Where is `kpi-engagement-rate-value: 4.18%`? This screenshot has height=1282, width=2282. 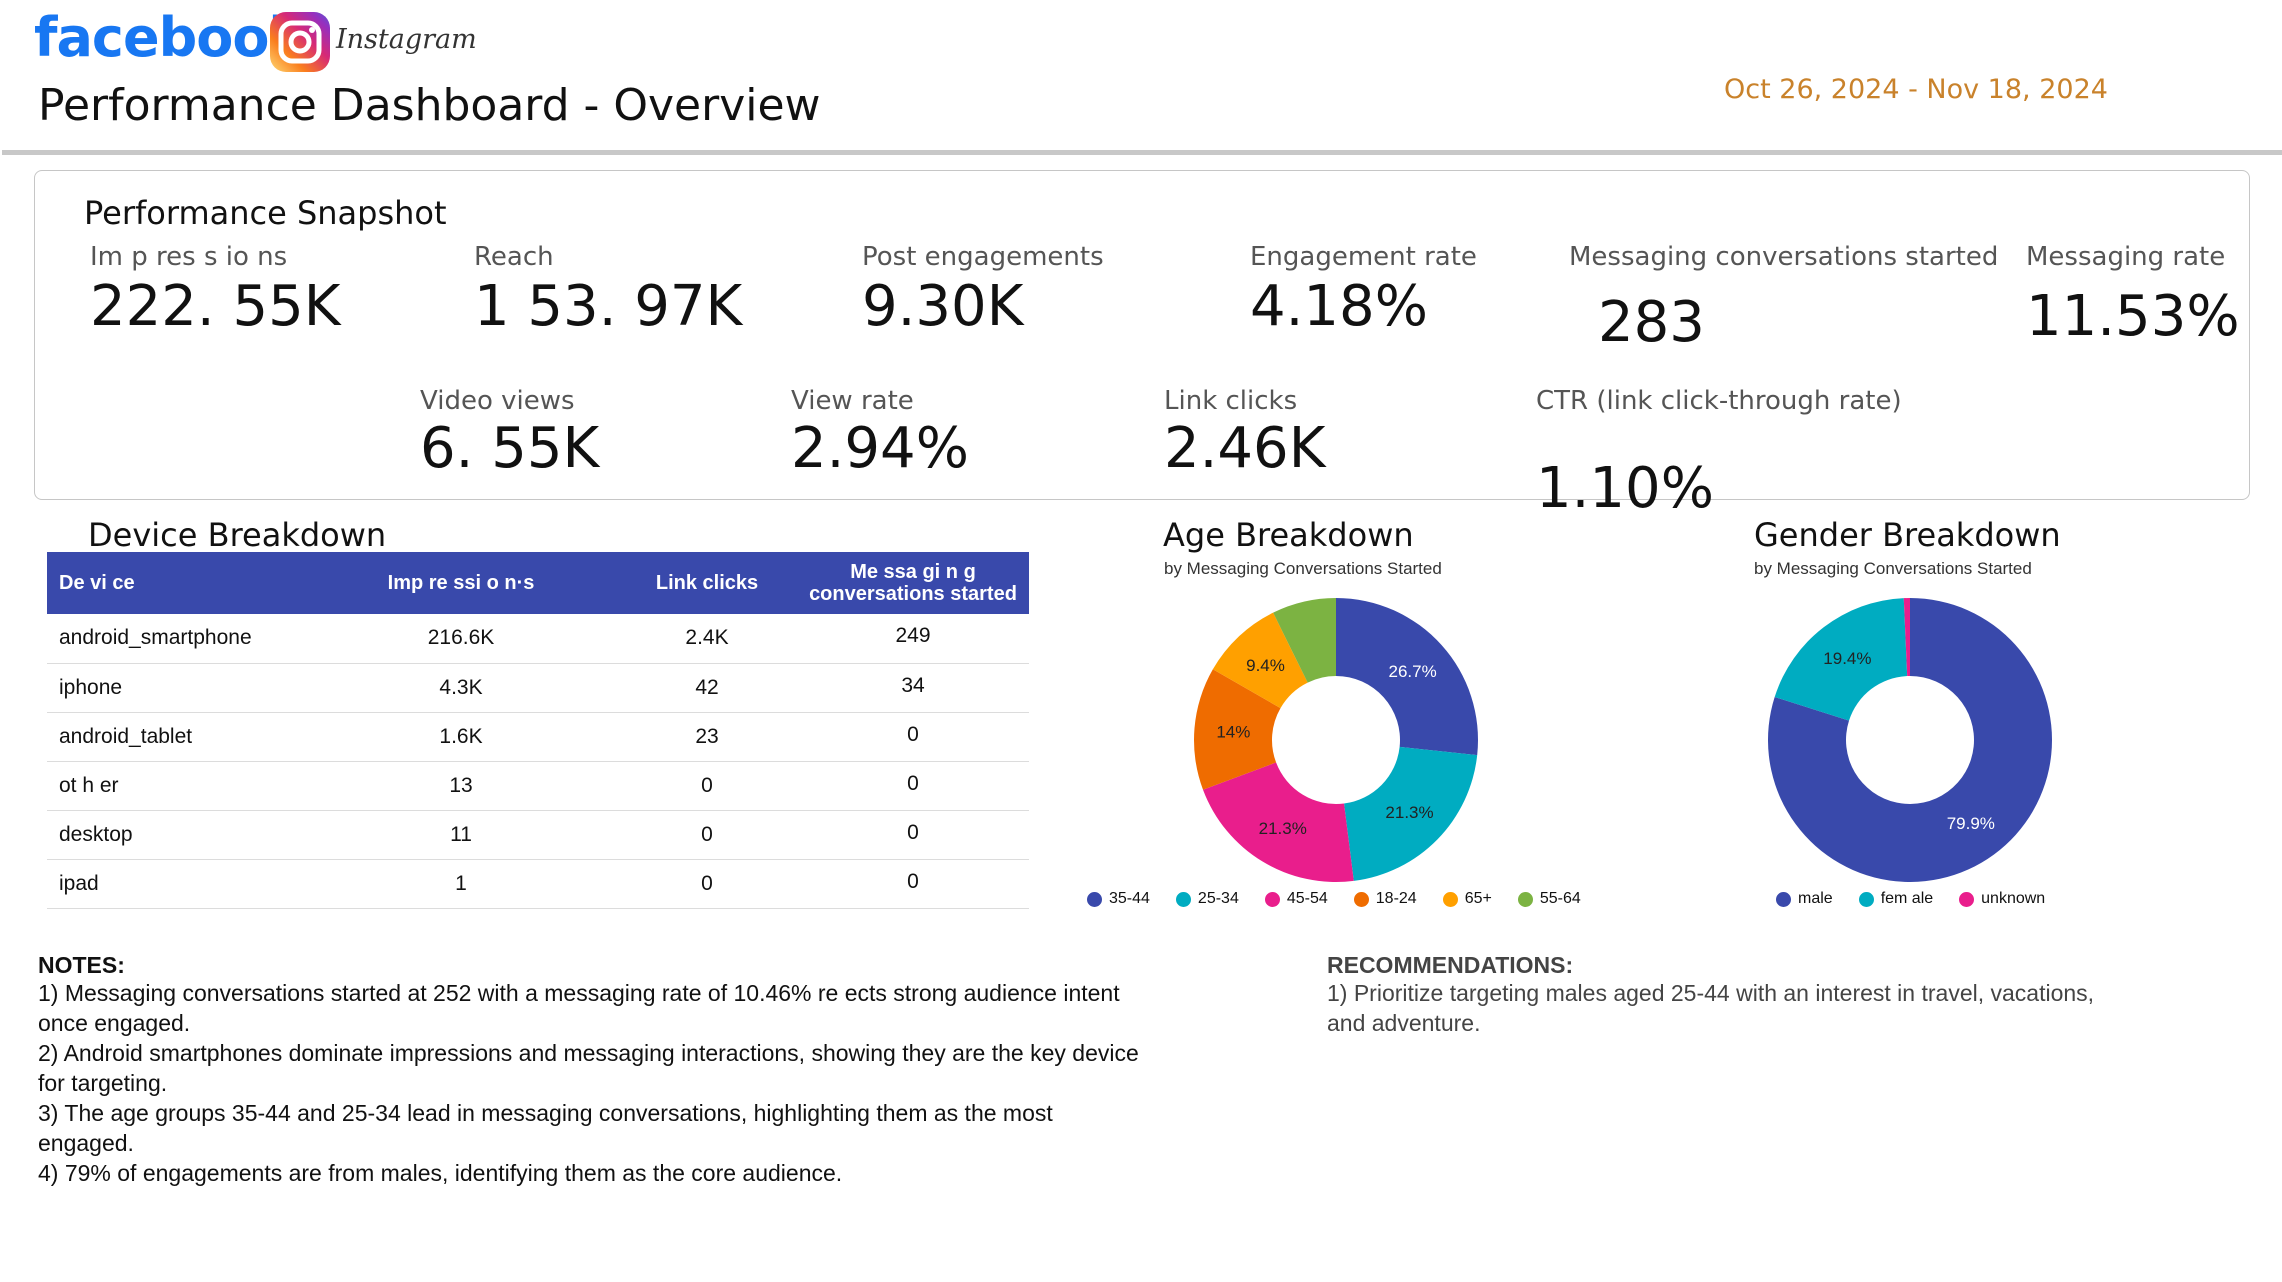 kpi-engagement-rate-value: 4.18% is located at coordinates (1339, 306).